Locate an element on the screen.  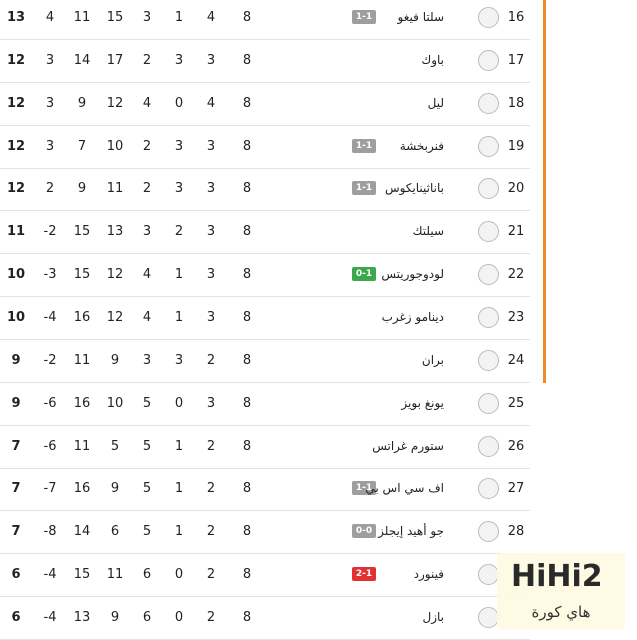
won: 4 is located at coordinates (211, 17).